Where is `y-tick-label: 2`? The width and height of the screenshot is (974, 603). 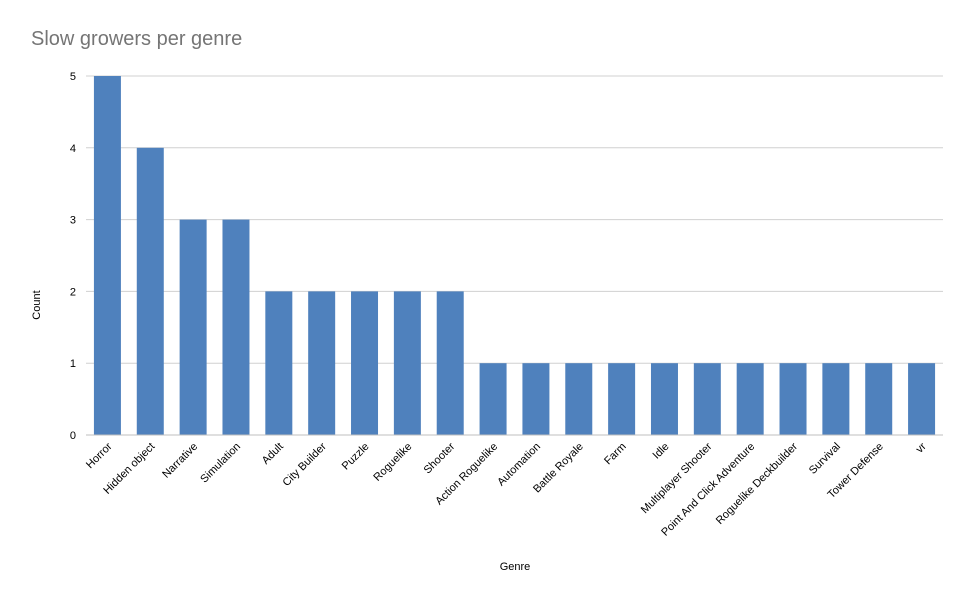 y-tick-label: 2 is located at coordinates (73, 292).